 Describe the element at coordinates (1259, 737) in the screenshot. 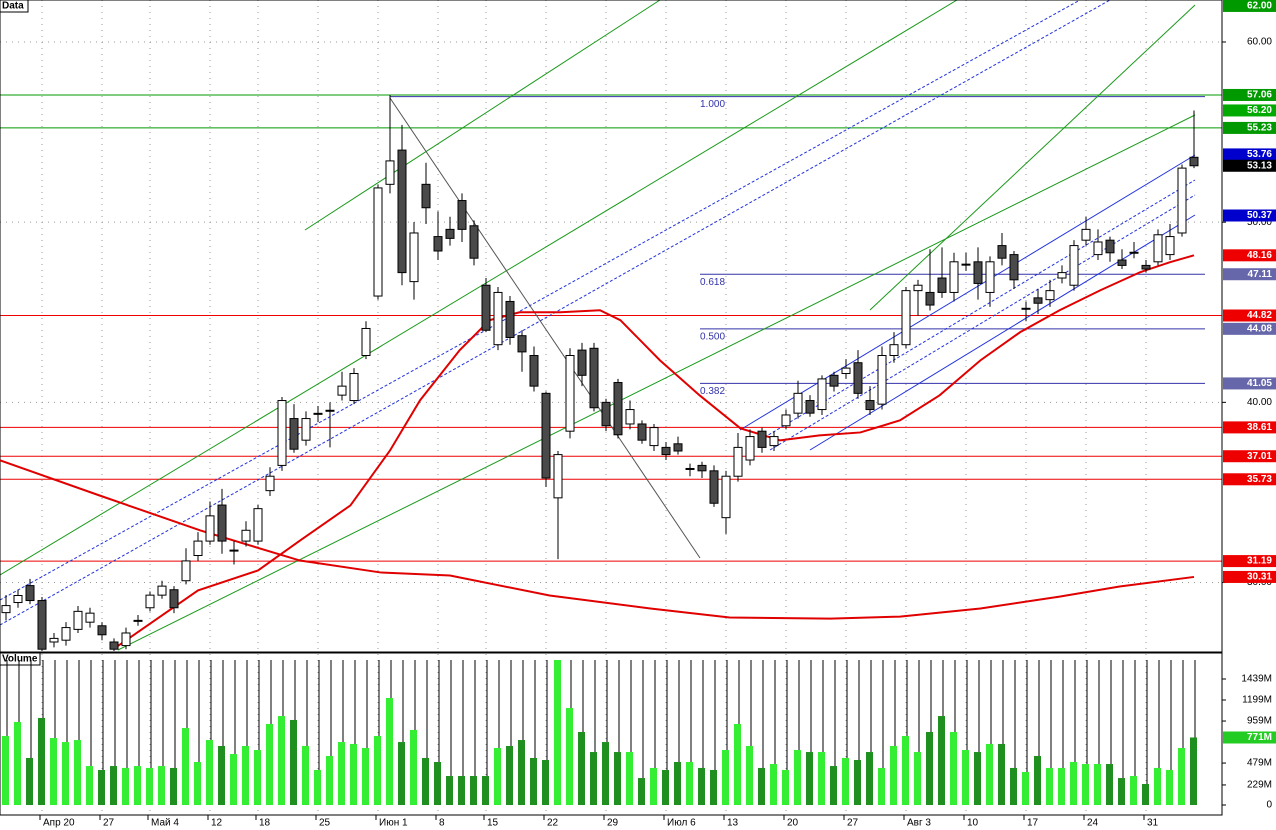

I see `value-tag-label: 771M` at that location.